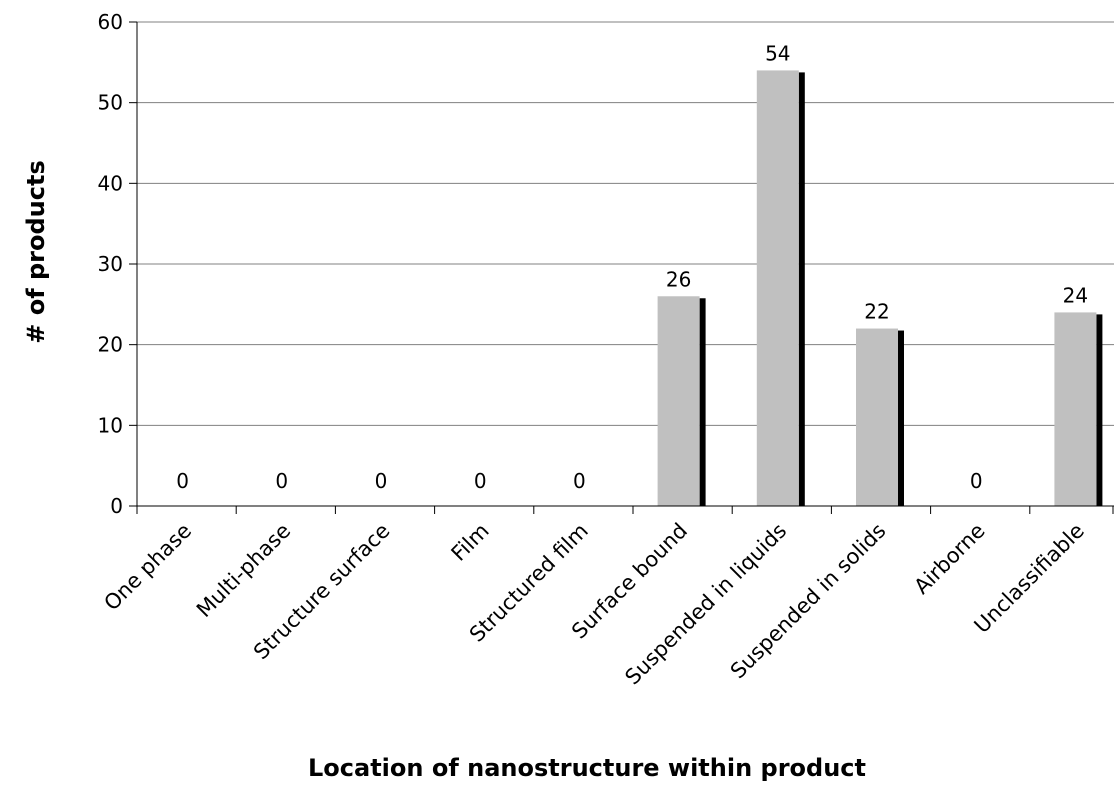  I want to click on y-tick-label: 10, so click(110, 425).